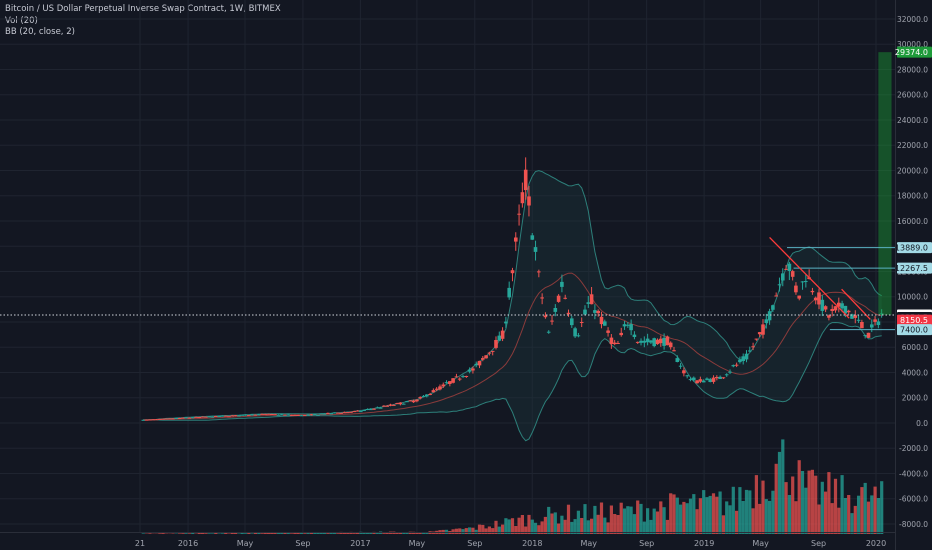  Describe the element at coordinates (915, 372) in the screenshot. I see `price-axis-label: 4000.0` at that location.